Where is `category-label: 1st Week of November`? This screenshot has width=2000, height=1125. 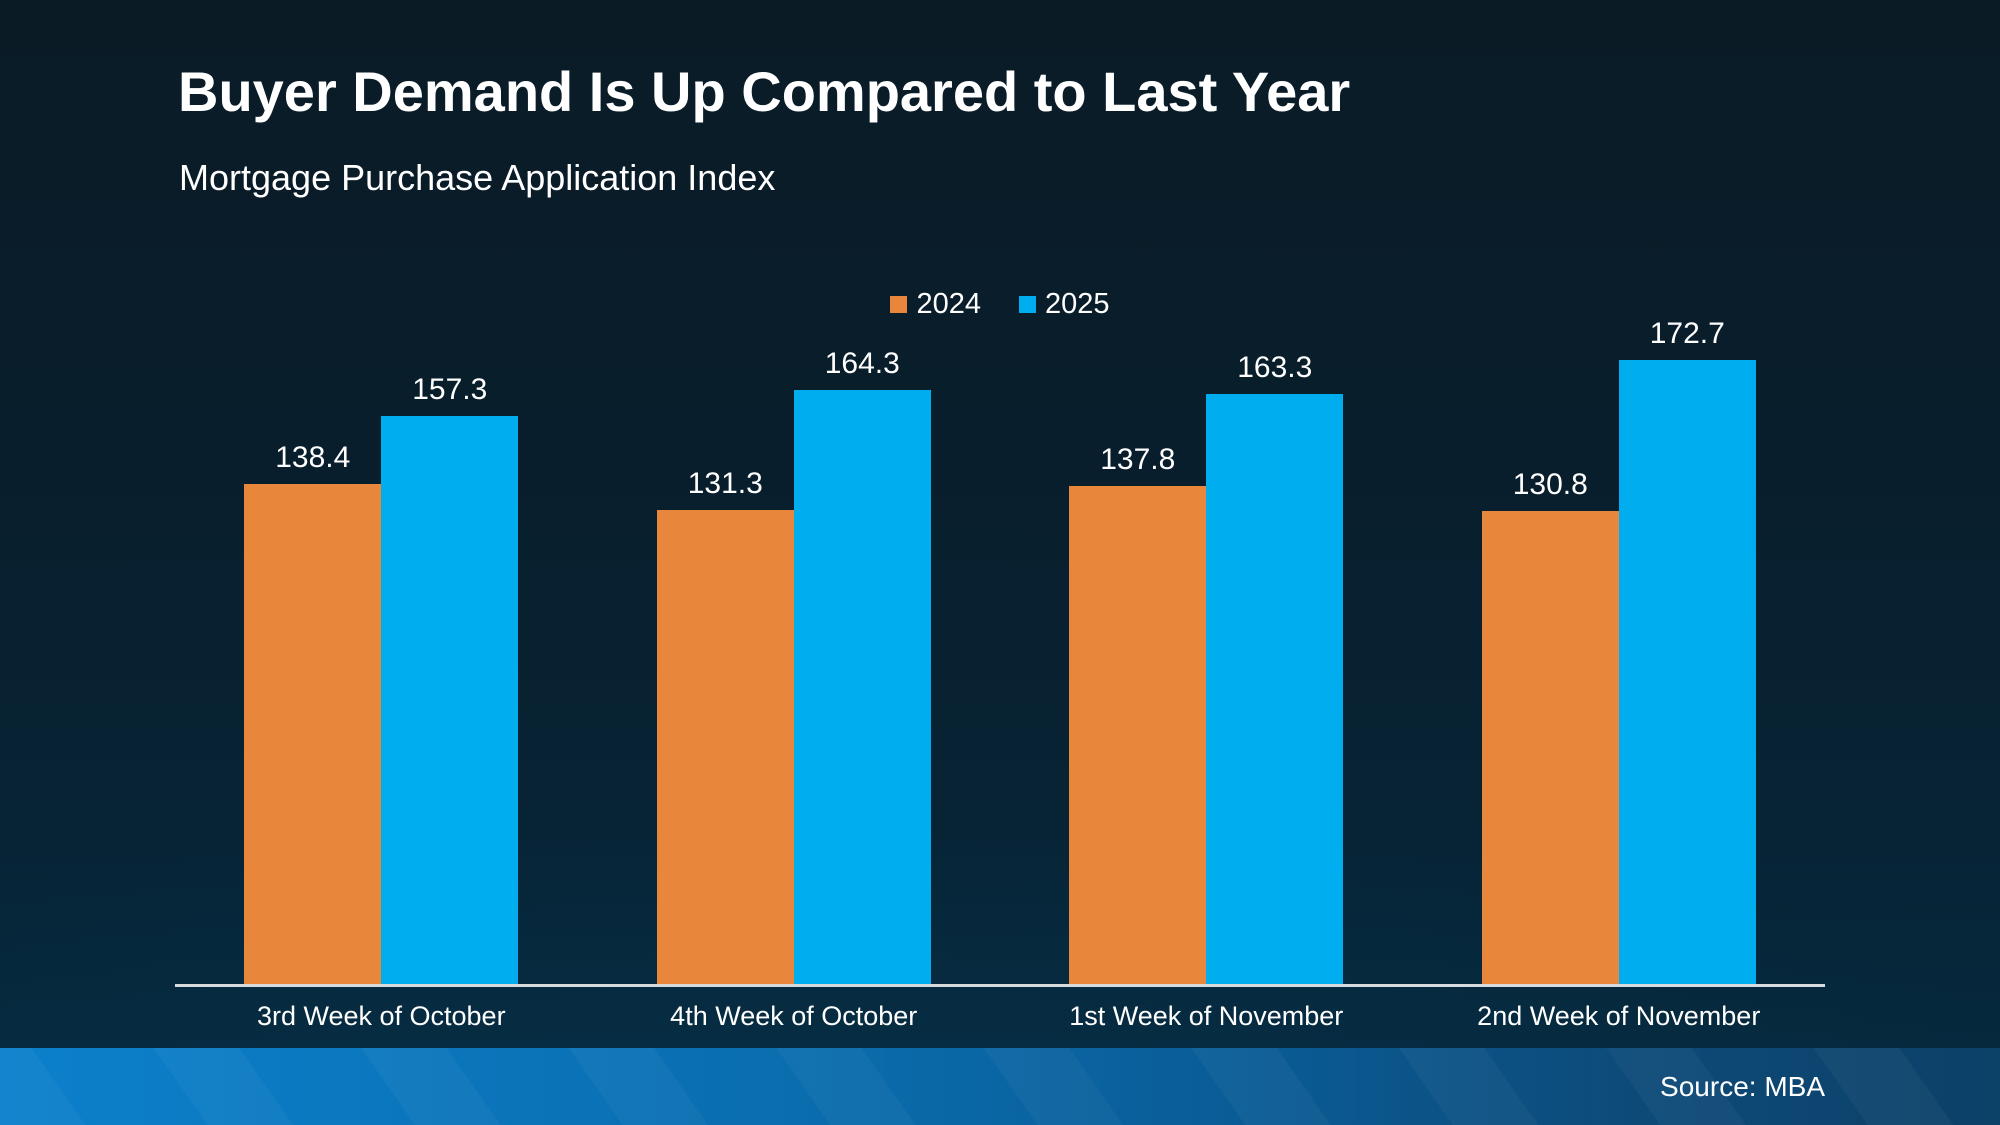 category-label: 1st Week of November is located at coordinates (1206, 1016).